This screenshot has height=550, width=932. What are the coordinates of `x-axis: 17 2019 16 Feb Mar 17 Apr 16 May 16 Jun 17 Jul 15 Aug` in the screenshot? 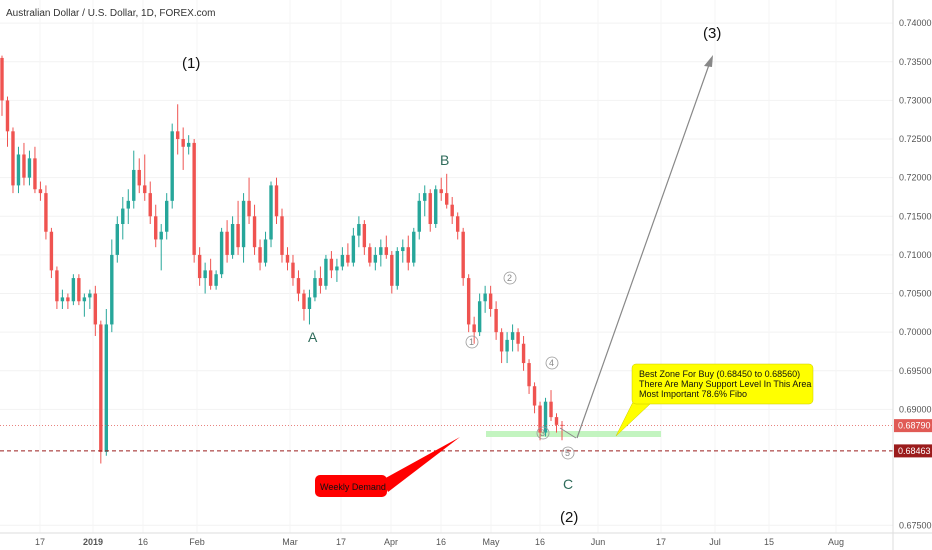 It's located at (439, 542).